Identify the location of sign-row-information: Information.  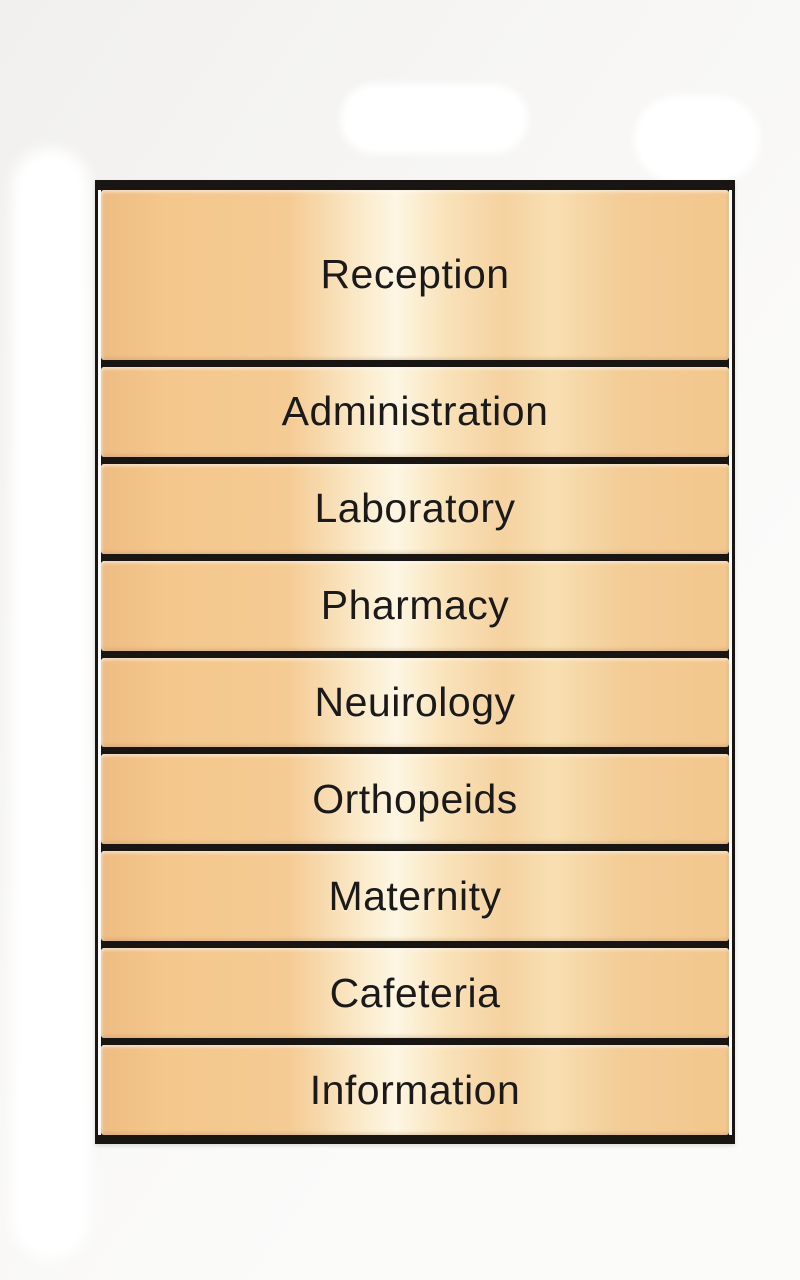
(415, 1090).